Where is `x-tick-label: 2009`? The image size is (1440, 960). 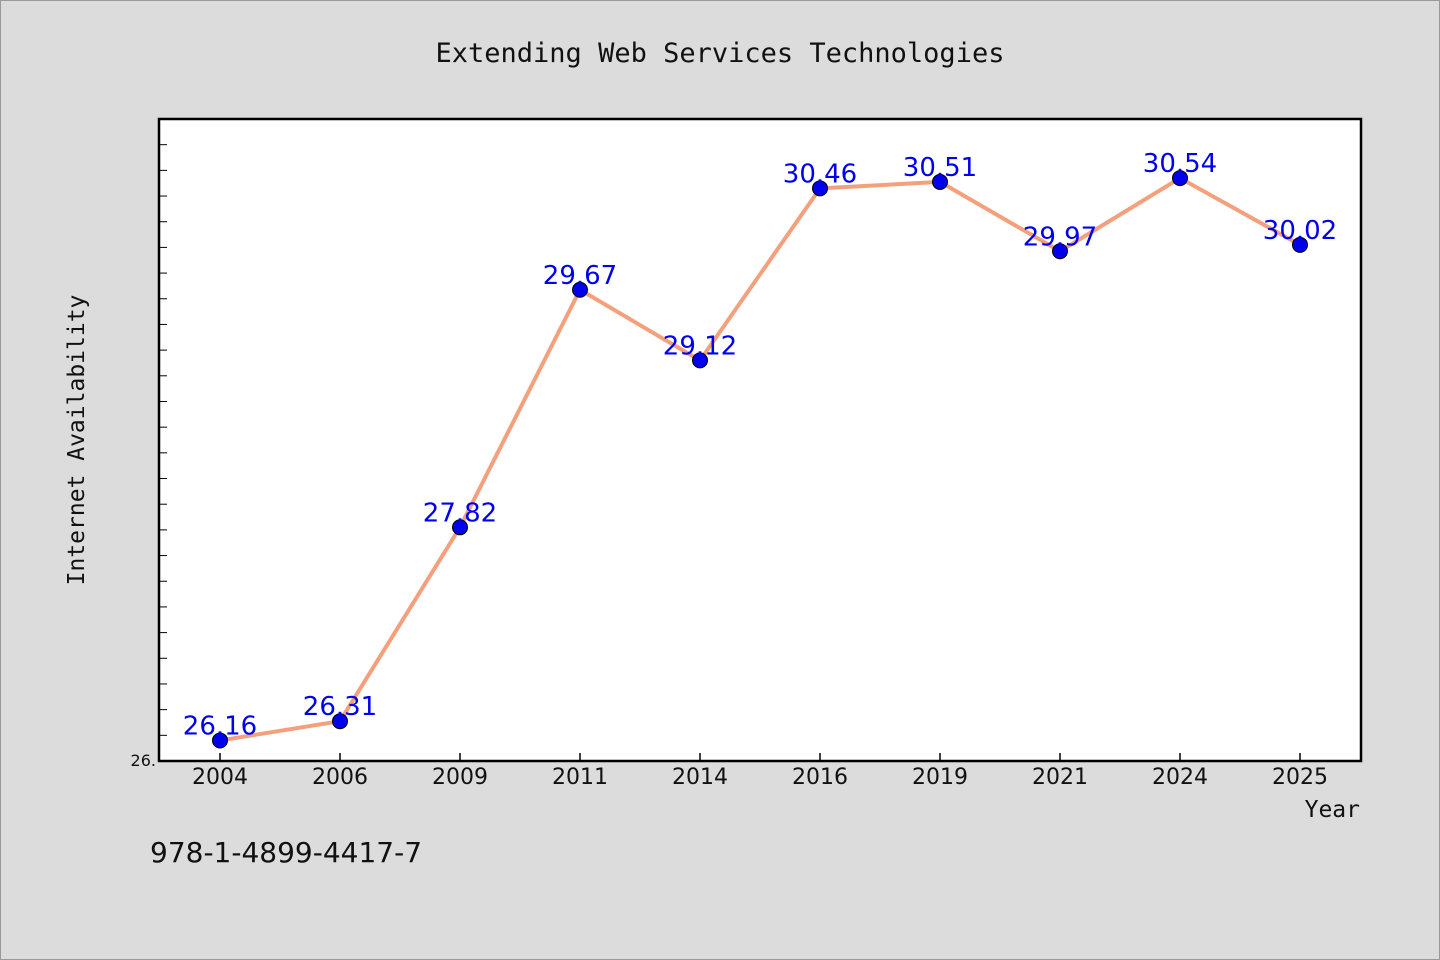
x-tick-label: 2009 is located at coordinates (460, 777).